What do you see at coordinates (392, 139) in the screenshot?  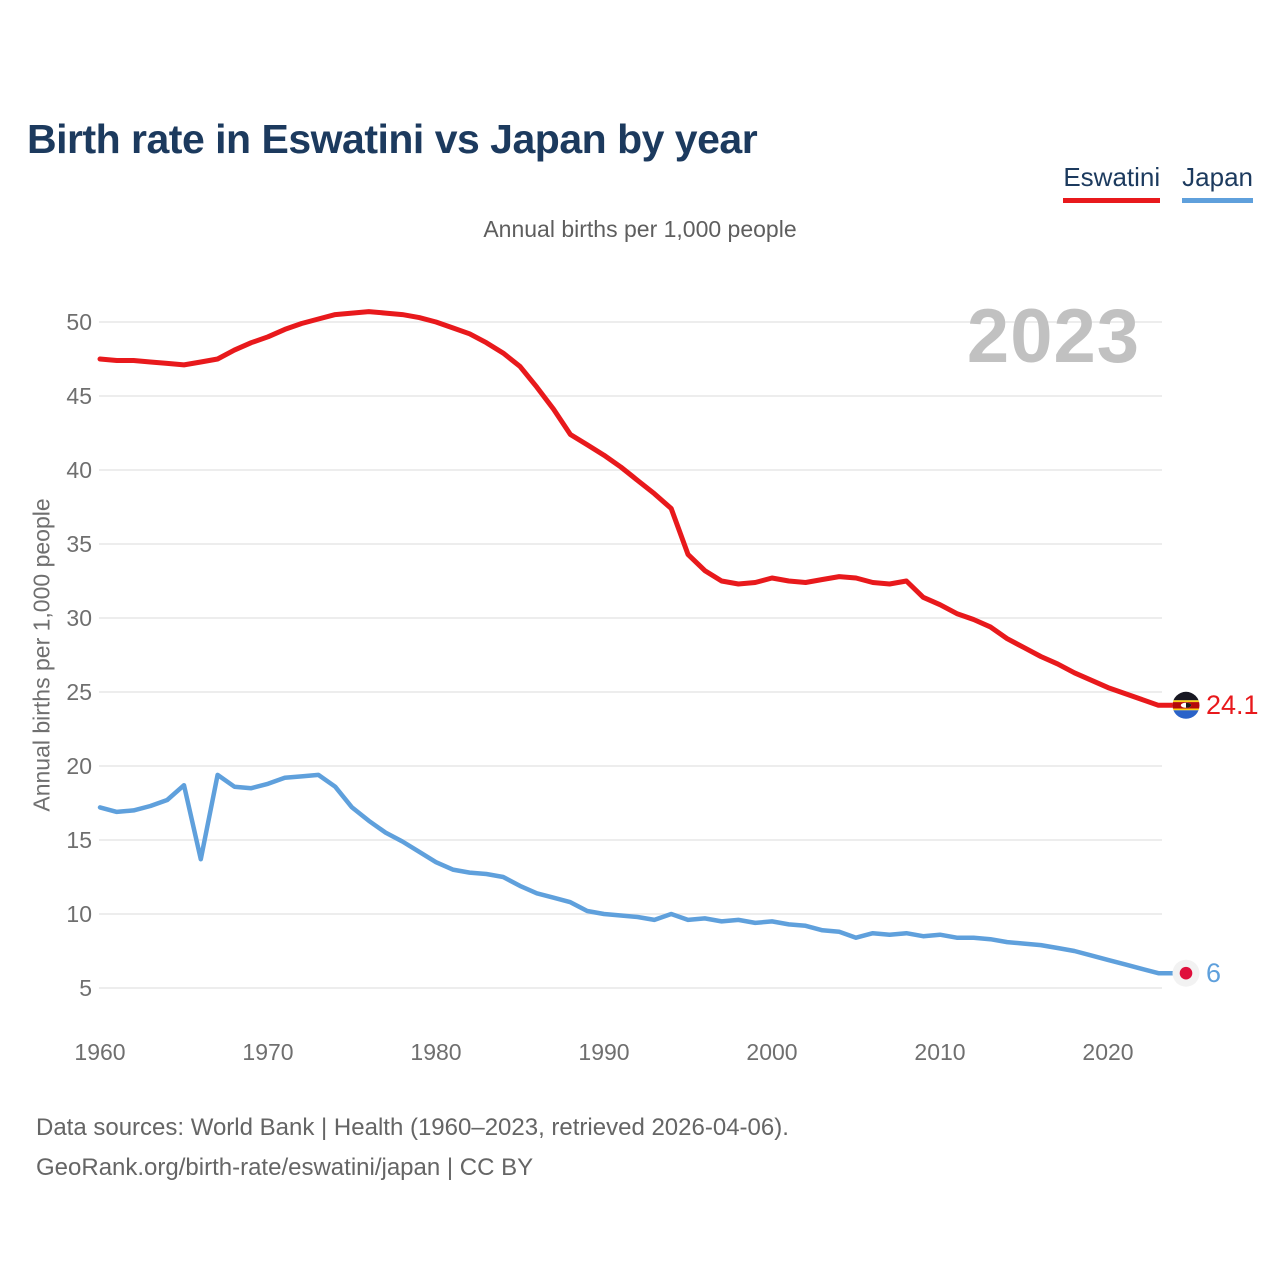 I see `page-title: Birth rate in Eswatini vs Japan by year` at bounding box center [392, 139].